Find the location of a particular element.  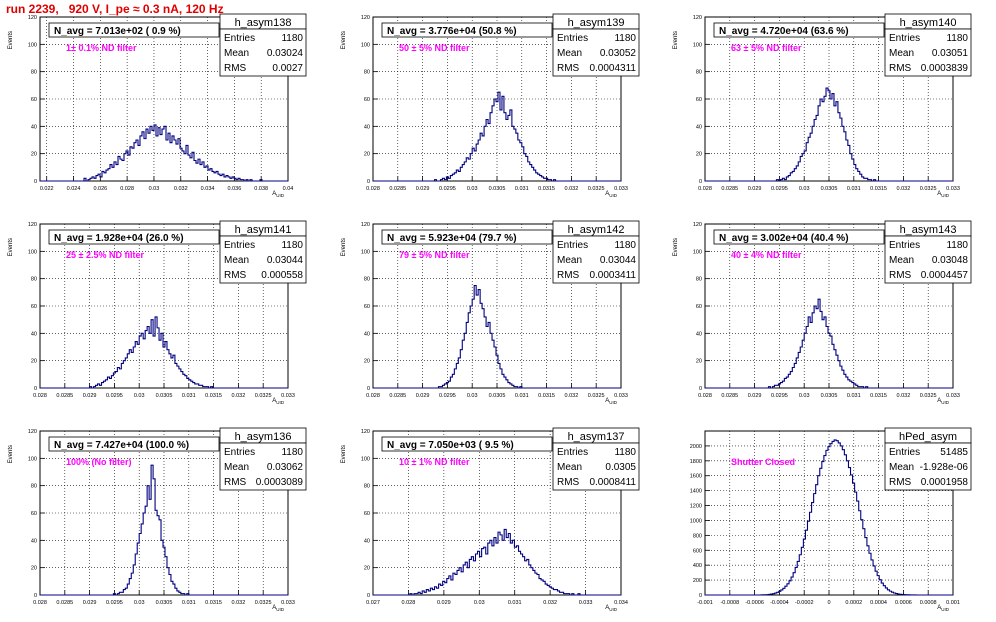

x-tick-label: 0.03 is located at coordinates (804, 189).